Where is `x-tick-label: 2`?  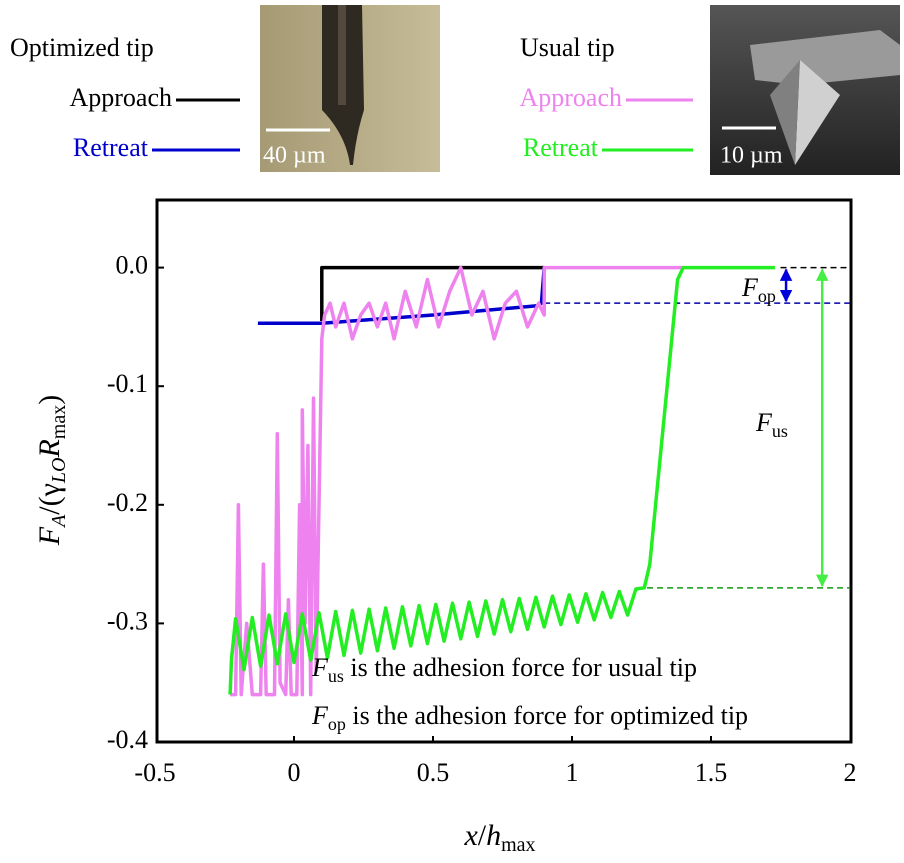
x-tick-label: 2 is located at coordinates (850, 772).